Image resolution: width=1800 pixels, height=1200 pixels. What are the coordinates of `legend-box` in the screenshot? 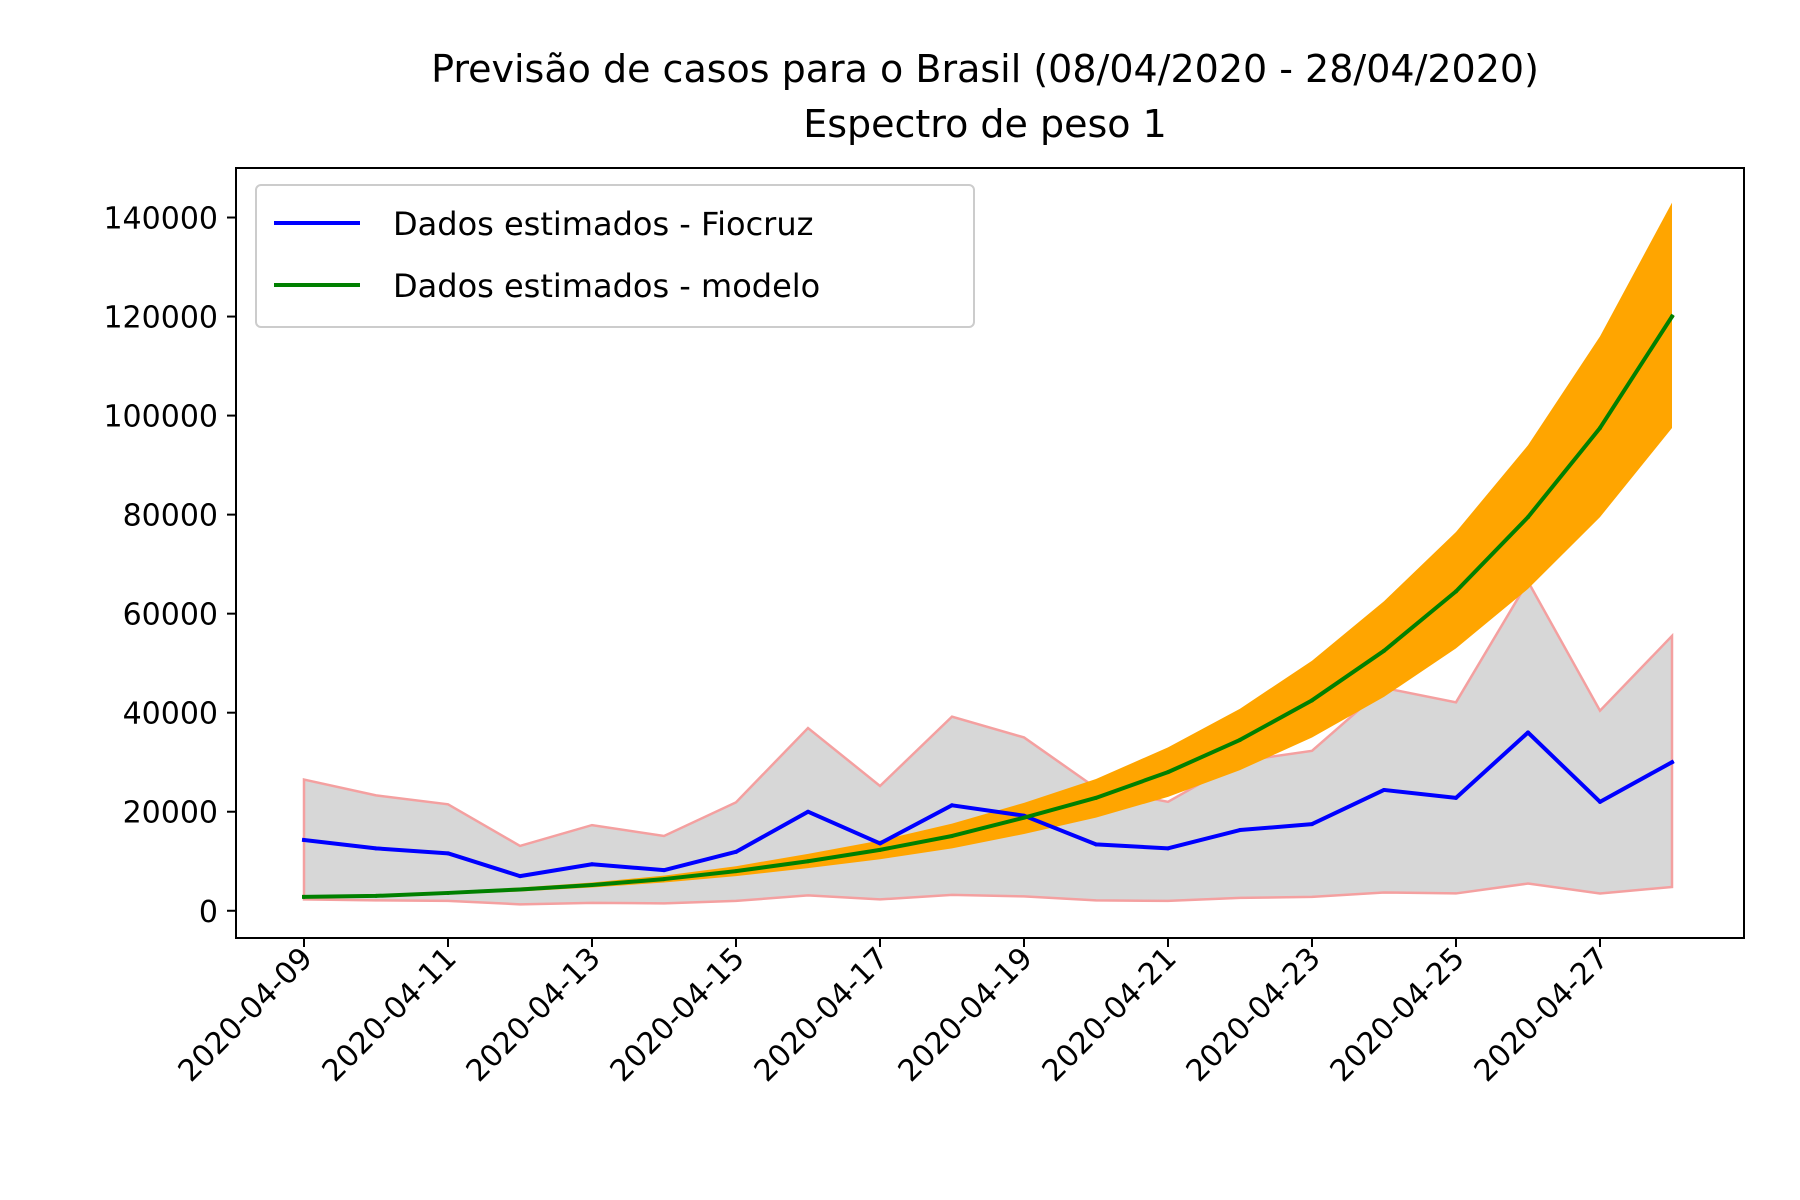 It's located at (615, 256).